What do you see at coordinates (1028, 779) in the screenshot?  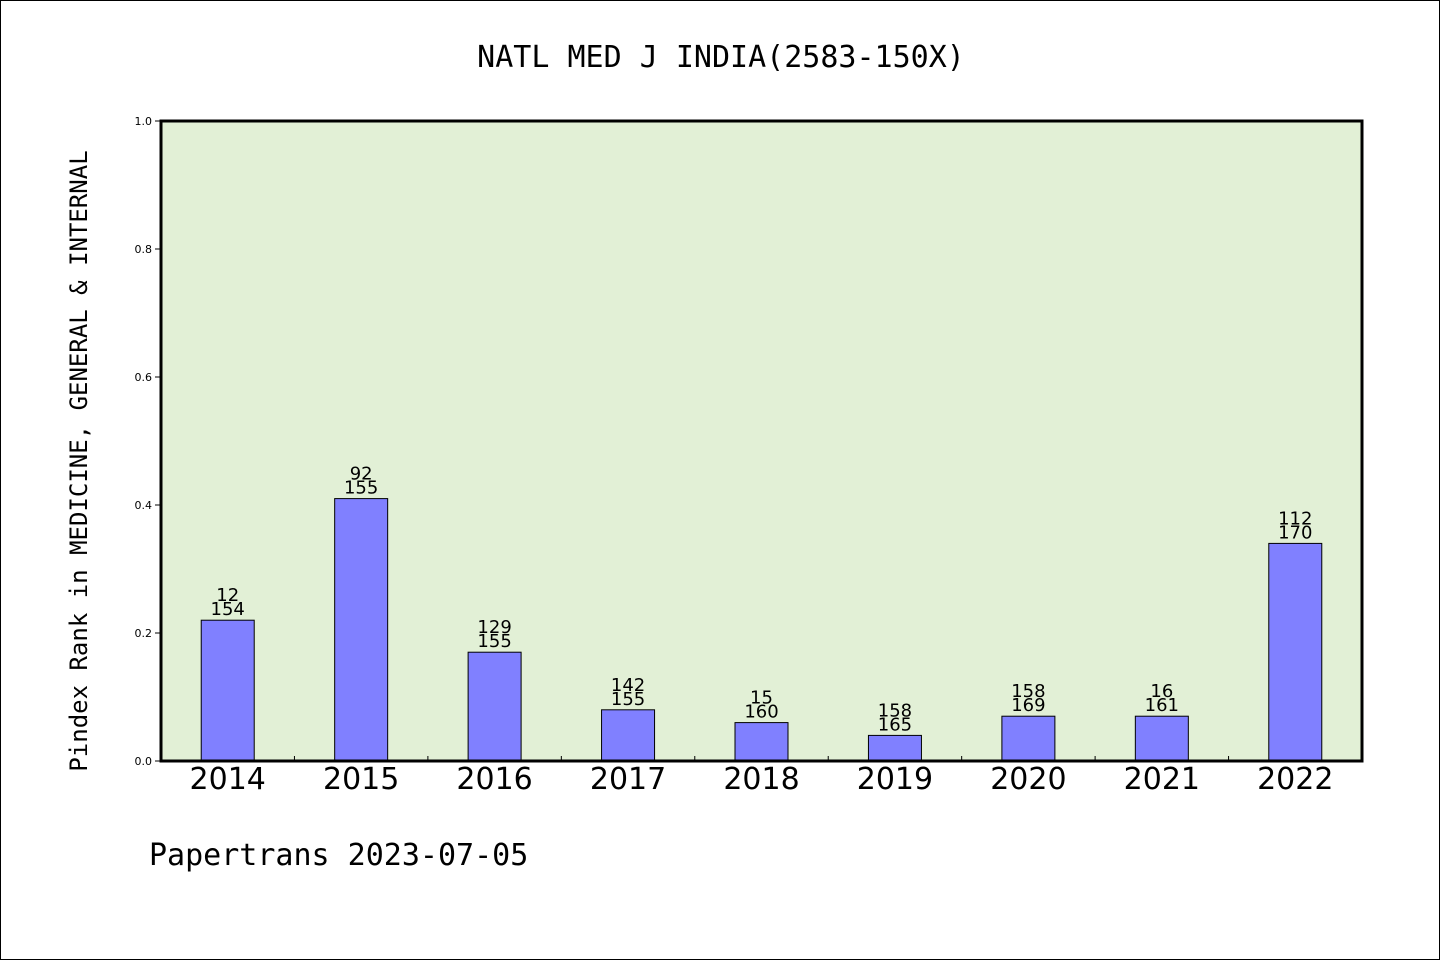 I see `x-tick-label-2020: 2020` at bounding box center [1028, 779].